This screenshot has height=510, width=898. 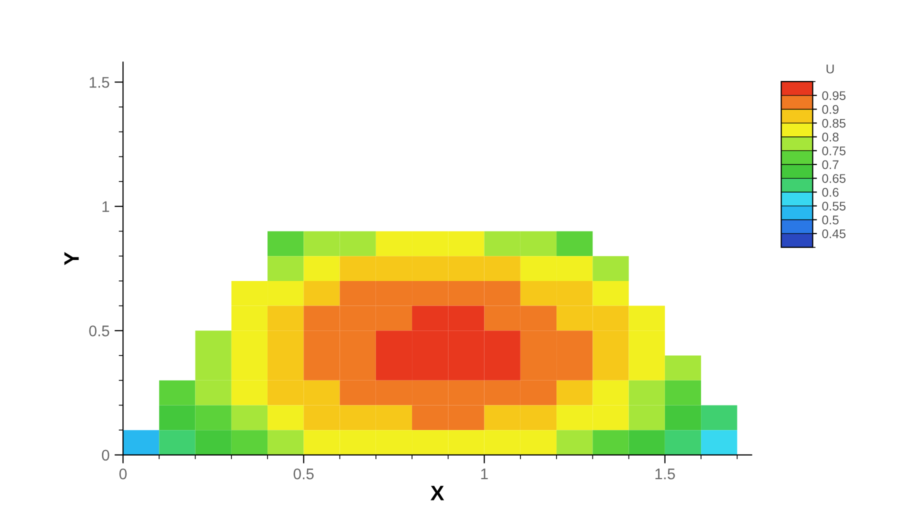 What do you see at coordinates (834, 206) in the screenshot?
I see `color-bar-label: 0.55` at bounding box center [834, 206].